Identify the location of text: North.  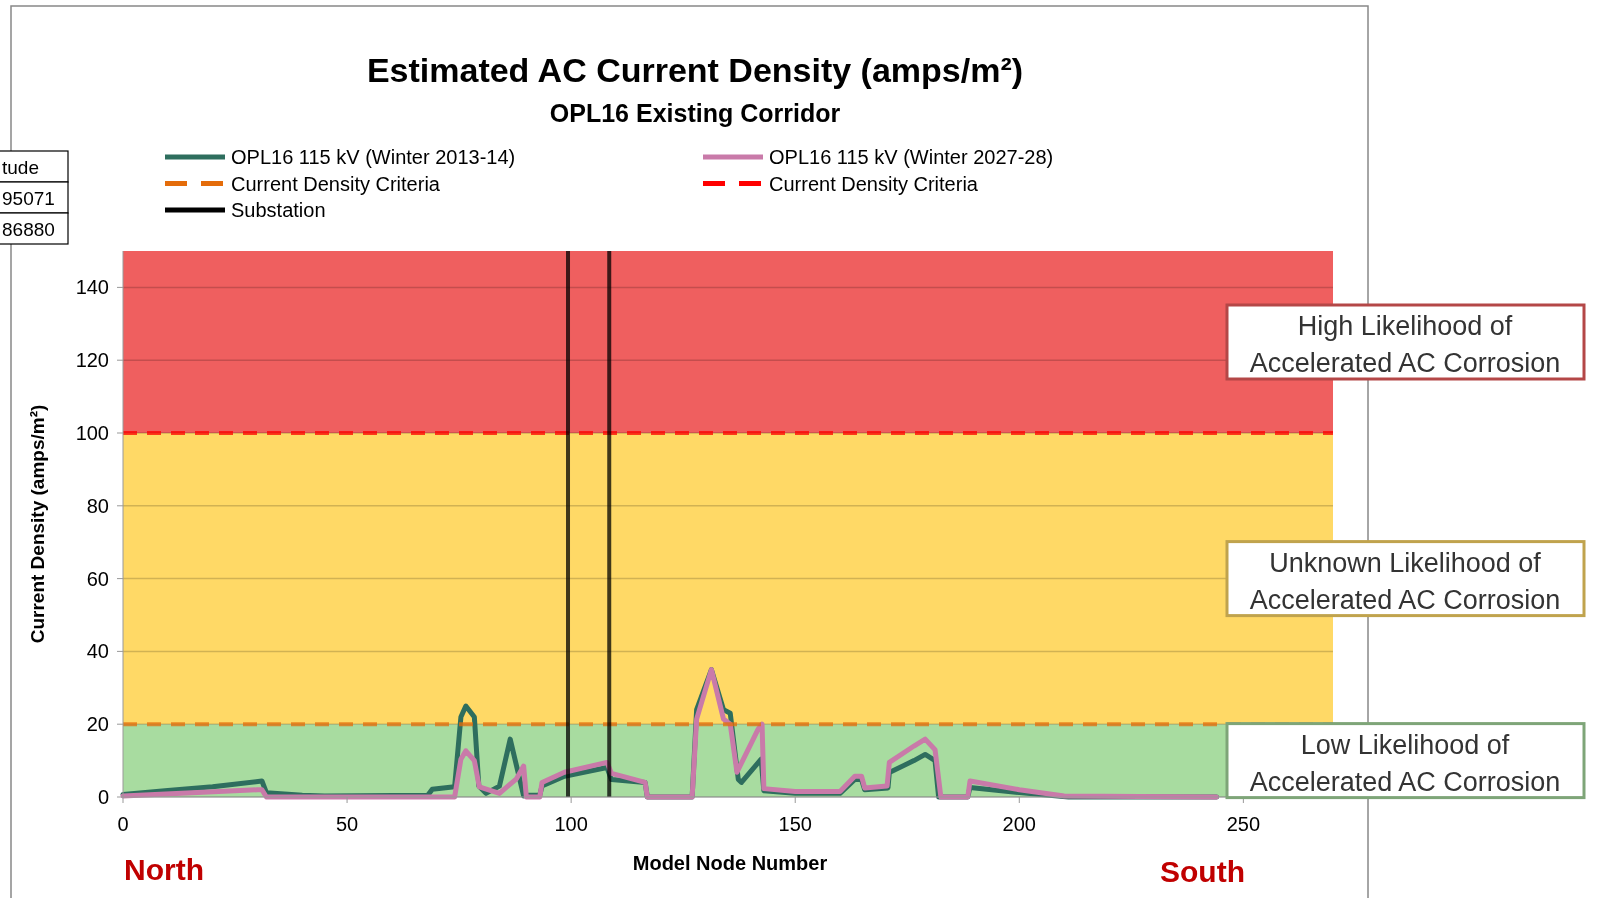
(164, 869).